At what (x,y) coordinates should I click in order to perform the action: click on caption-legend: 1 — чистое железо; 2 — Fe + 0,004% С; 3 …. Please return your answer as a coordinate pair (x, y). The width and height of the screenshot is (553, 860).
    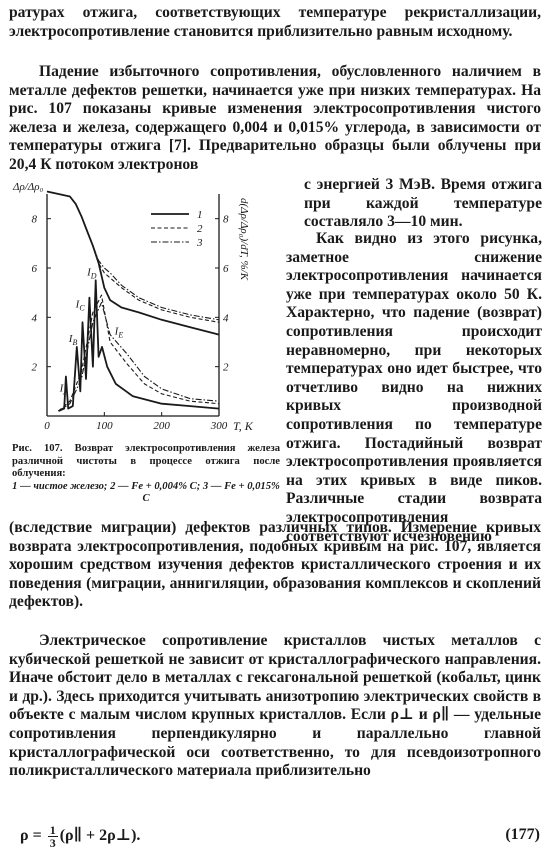
    Looking at the image, I should click on (146, 492).